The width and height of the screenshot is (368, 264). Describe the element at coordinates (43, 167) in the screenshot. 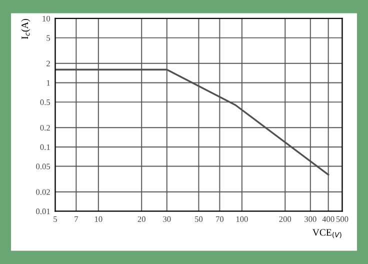

I see `y-tick-label: 0.05` at that location.